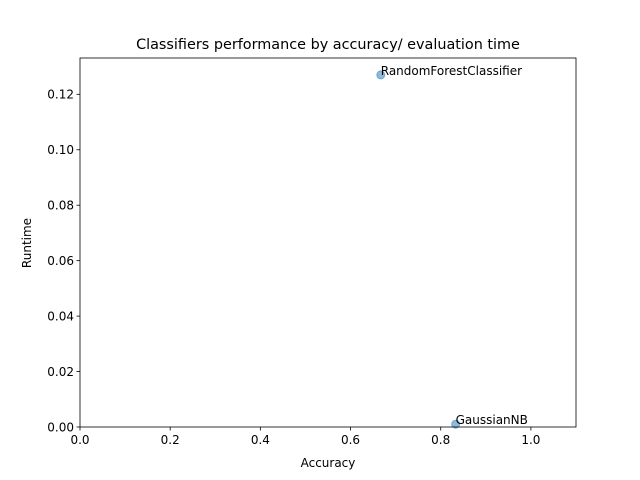  What do you see at coordinates (350, 440) in the screenshot?
I see `x-tick-label: 0.6` at bounding box center [350, 440].